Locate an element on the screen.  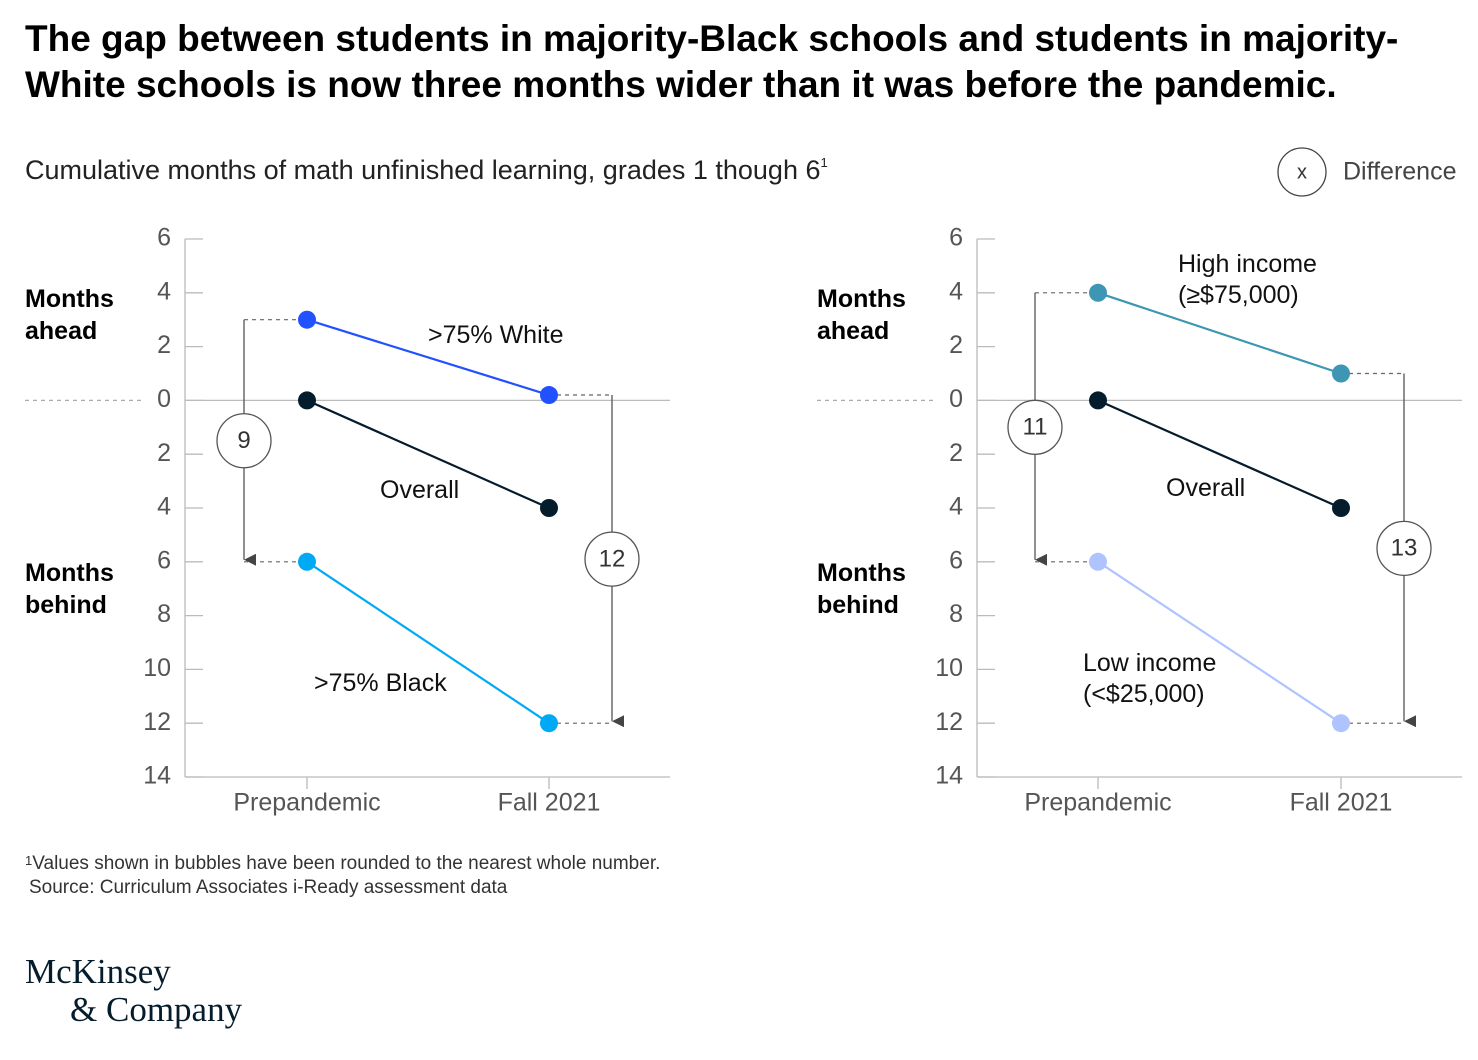
legend-symbol-text: x is located at coordinates (1302, 172).